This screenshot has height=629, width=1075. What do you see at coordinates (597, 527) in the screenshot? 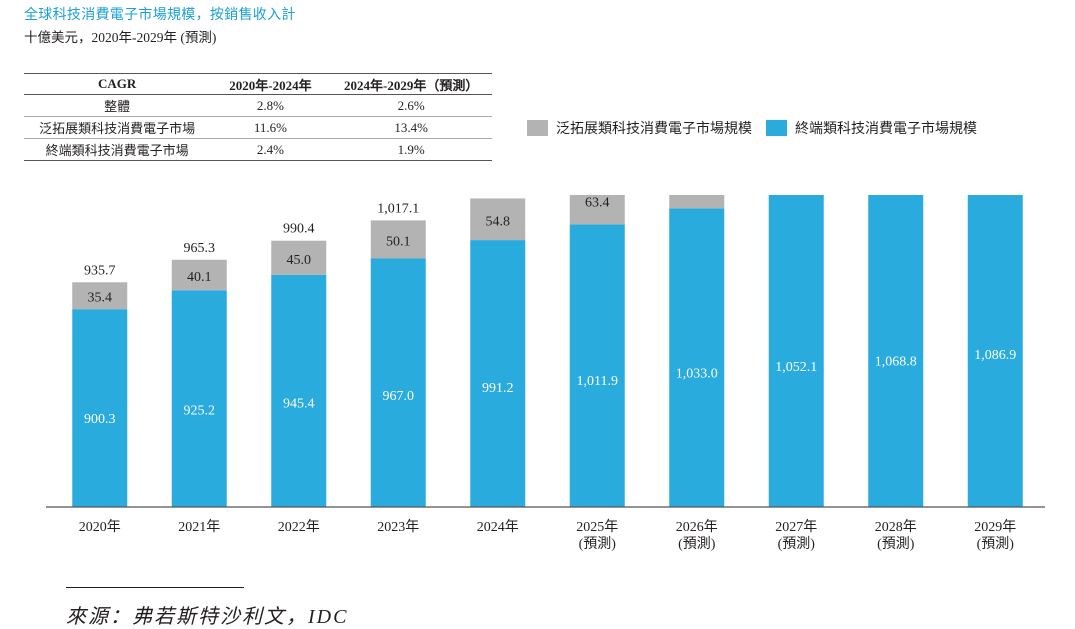
I see `x-tick-label: 2025年` at bounding box center [597, 527].